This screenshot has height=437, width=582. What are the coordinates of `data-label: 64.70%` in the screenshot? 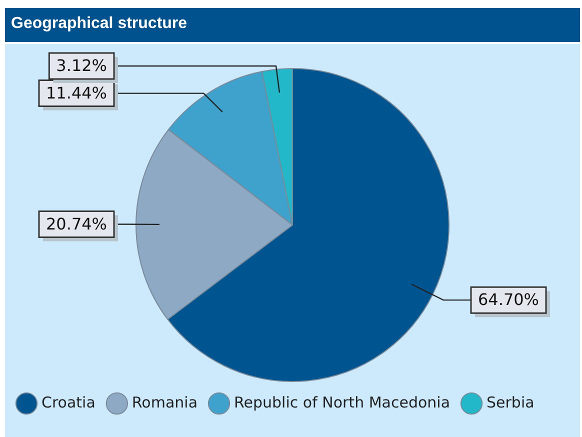 It's located at (509, 300).